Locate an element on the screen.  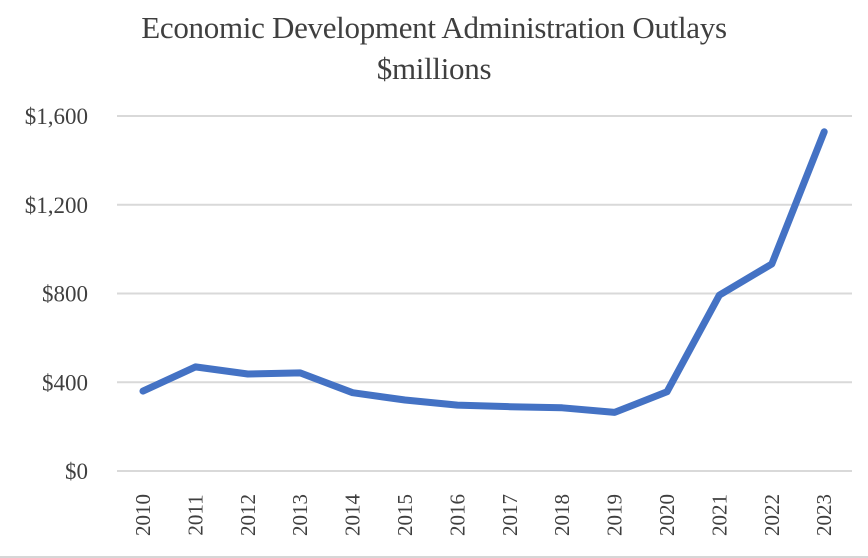
x-tick-label: 2019 is located at coordinates (615, 515).